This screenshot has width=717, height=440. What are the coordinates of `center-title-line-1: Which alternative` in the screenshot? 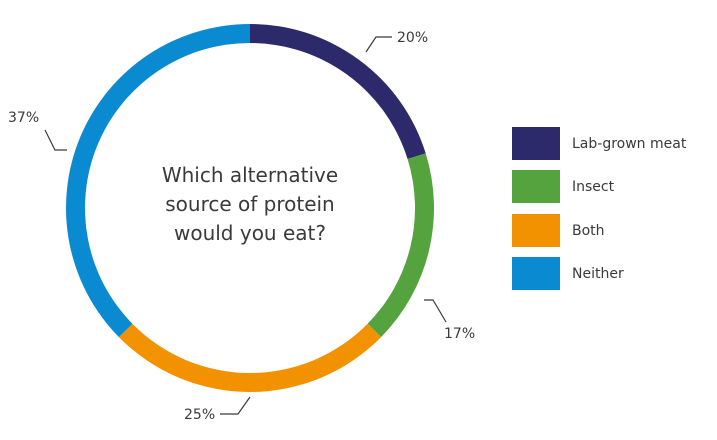 It's located at (250, 175).